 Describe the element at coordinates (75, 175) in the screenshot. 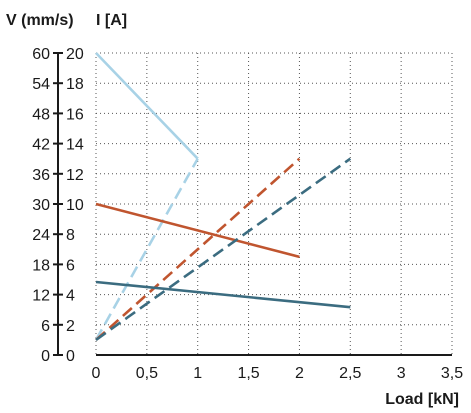

I see `y-right-tick-label: 12` at that location.